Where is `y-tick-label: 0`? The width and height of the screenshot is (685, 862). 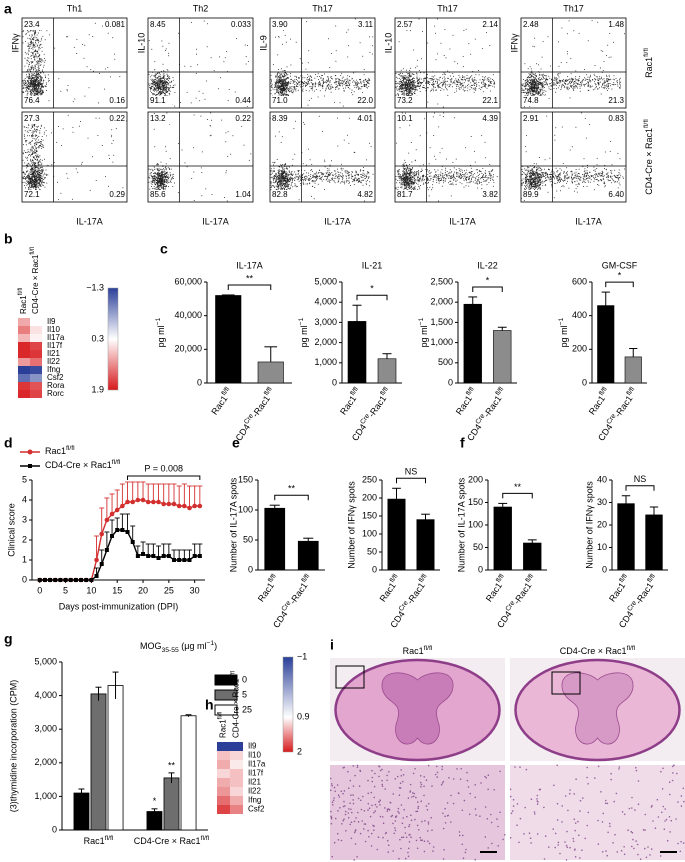
y-tick-label: 0 is located at coordinates (374, 569).